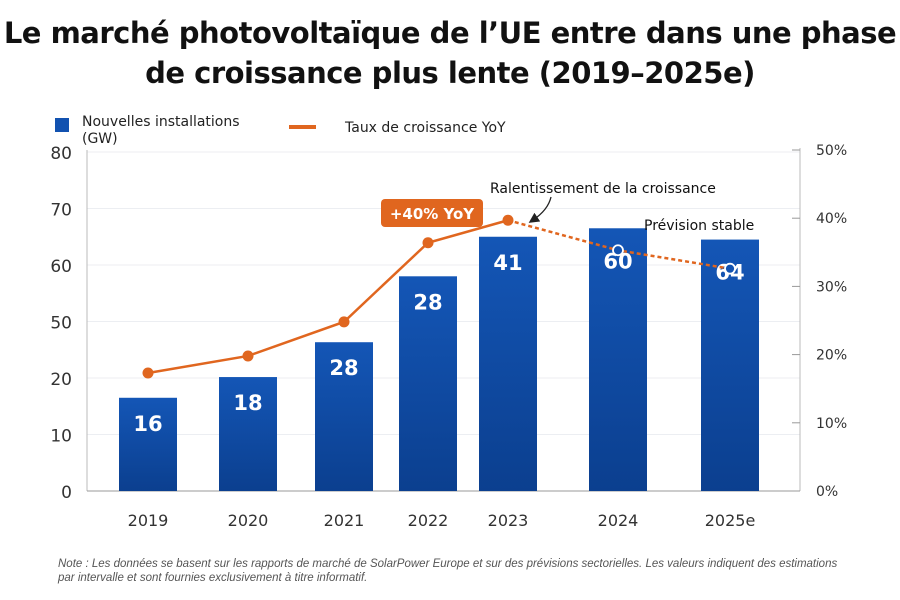 The image size is (900, 600). Describe the element at coordinates (61, 211) in the screenshot. I see `left-axis-tick-label: 70` at that location.